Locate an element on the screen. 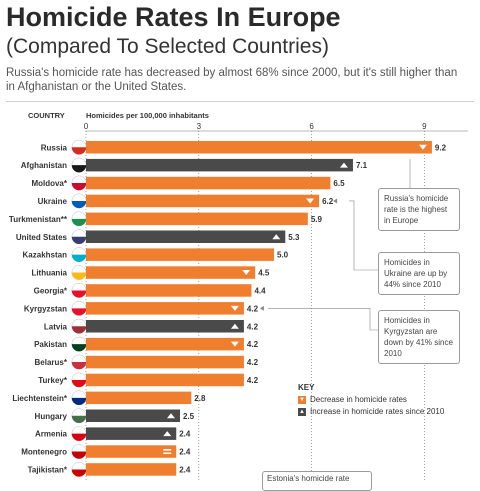 This screenshot has height=491, width=480. value-label-16: 2.4 is located at coordinates (185, 434).